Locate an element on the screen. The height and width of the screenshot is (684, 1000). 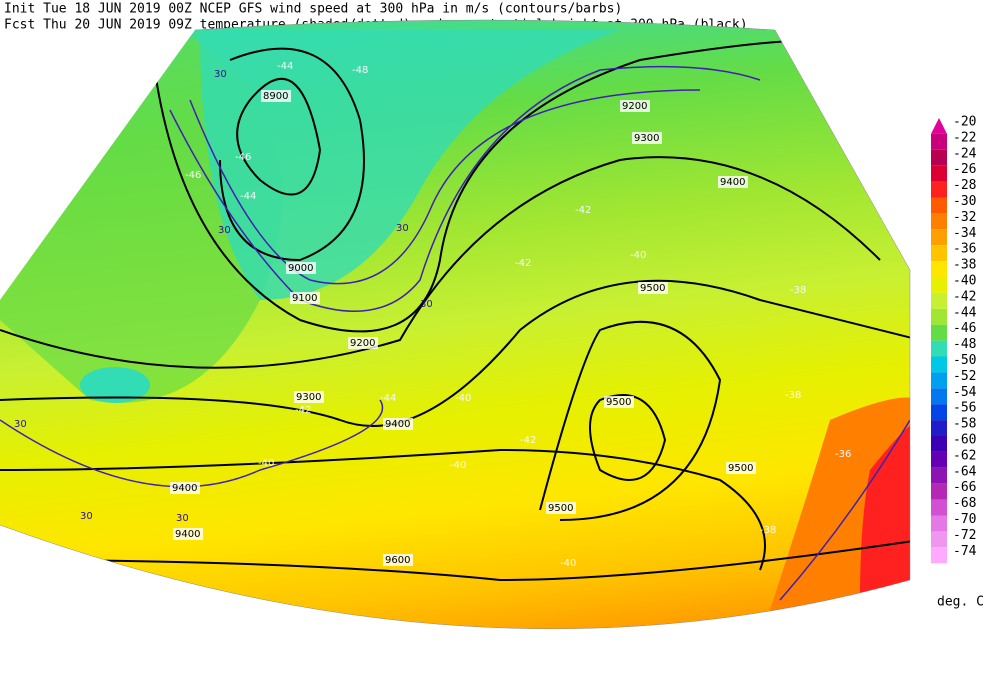
colorbar-label: -68 is located at coordinates (964, 503).